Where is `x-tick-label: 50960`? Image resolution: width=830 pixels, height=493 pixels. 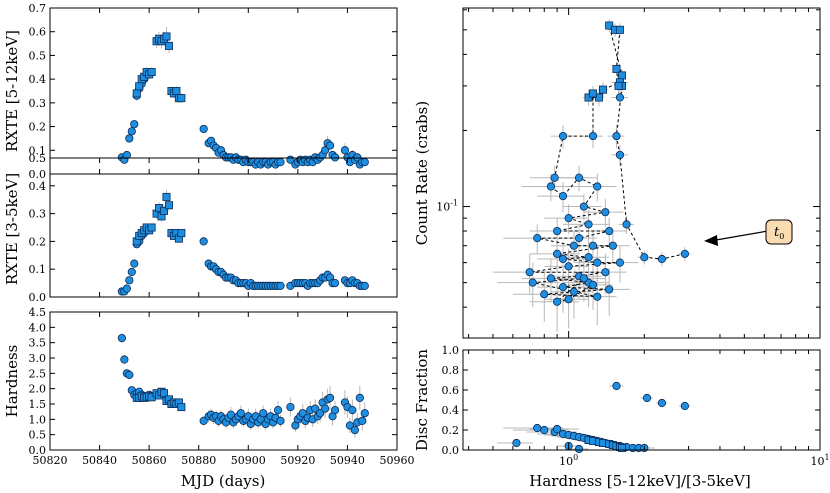
x-tick-label: 50960 is located at coordinates (397, 460).